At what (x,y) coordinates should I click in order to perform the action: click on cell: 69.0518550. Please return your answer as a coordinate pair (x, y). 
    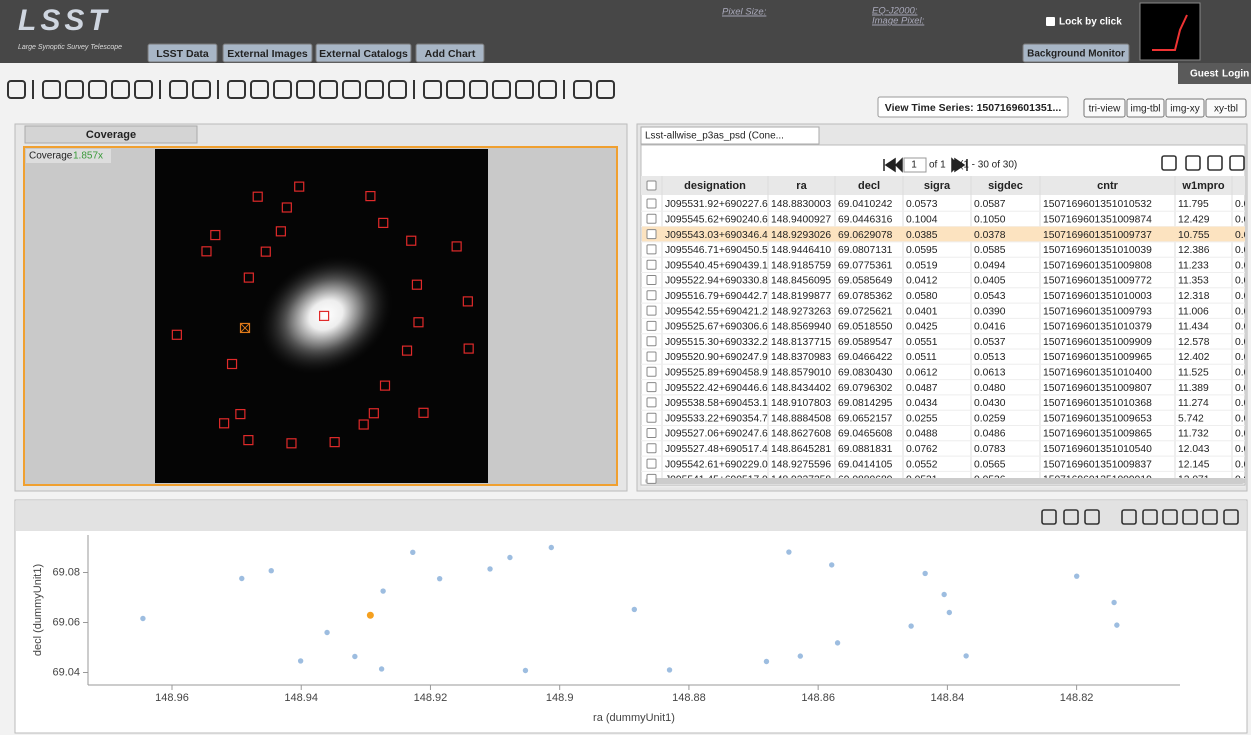
    Looking at the image, I should click on (865, 327).